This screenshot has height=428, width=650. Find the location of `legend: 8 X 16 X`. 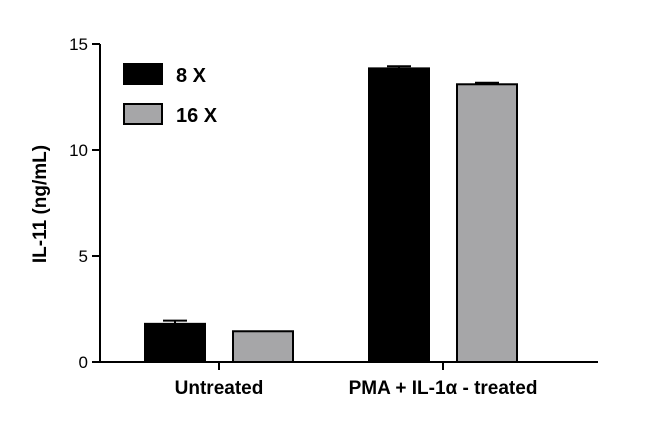

legend: 8 X 16 X is located at coordinates (170, 95).